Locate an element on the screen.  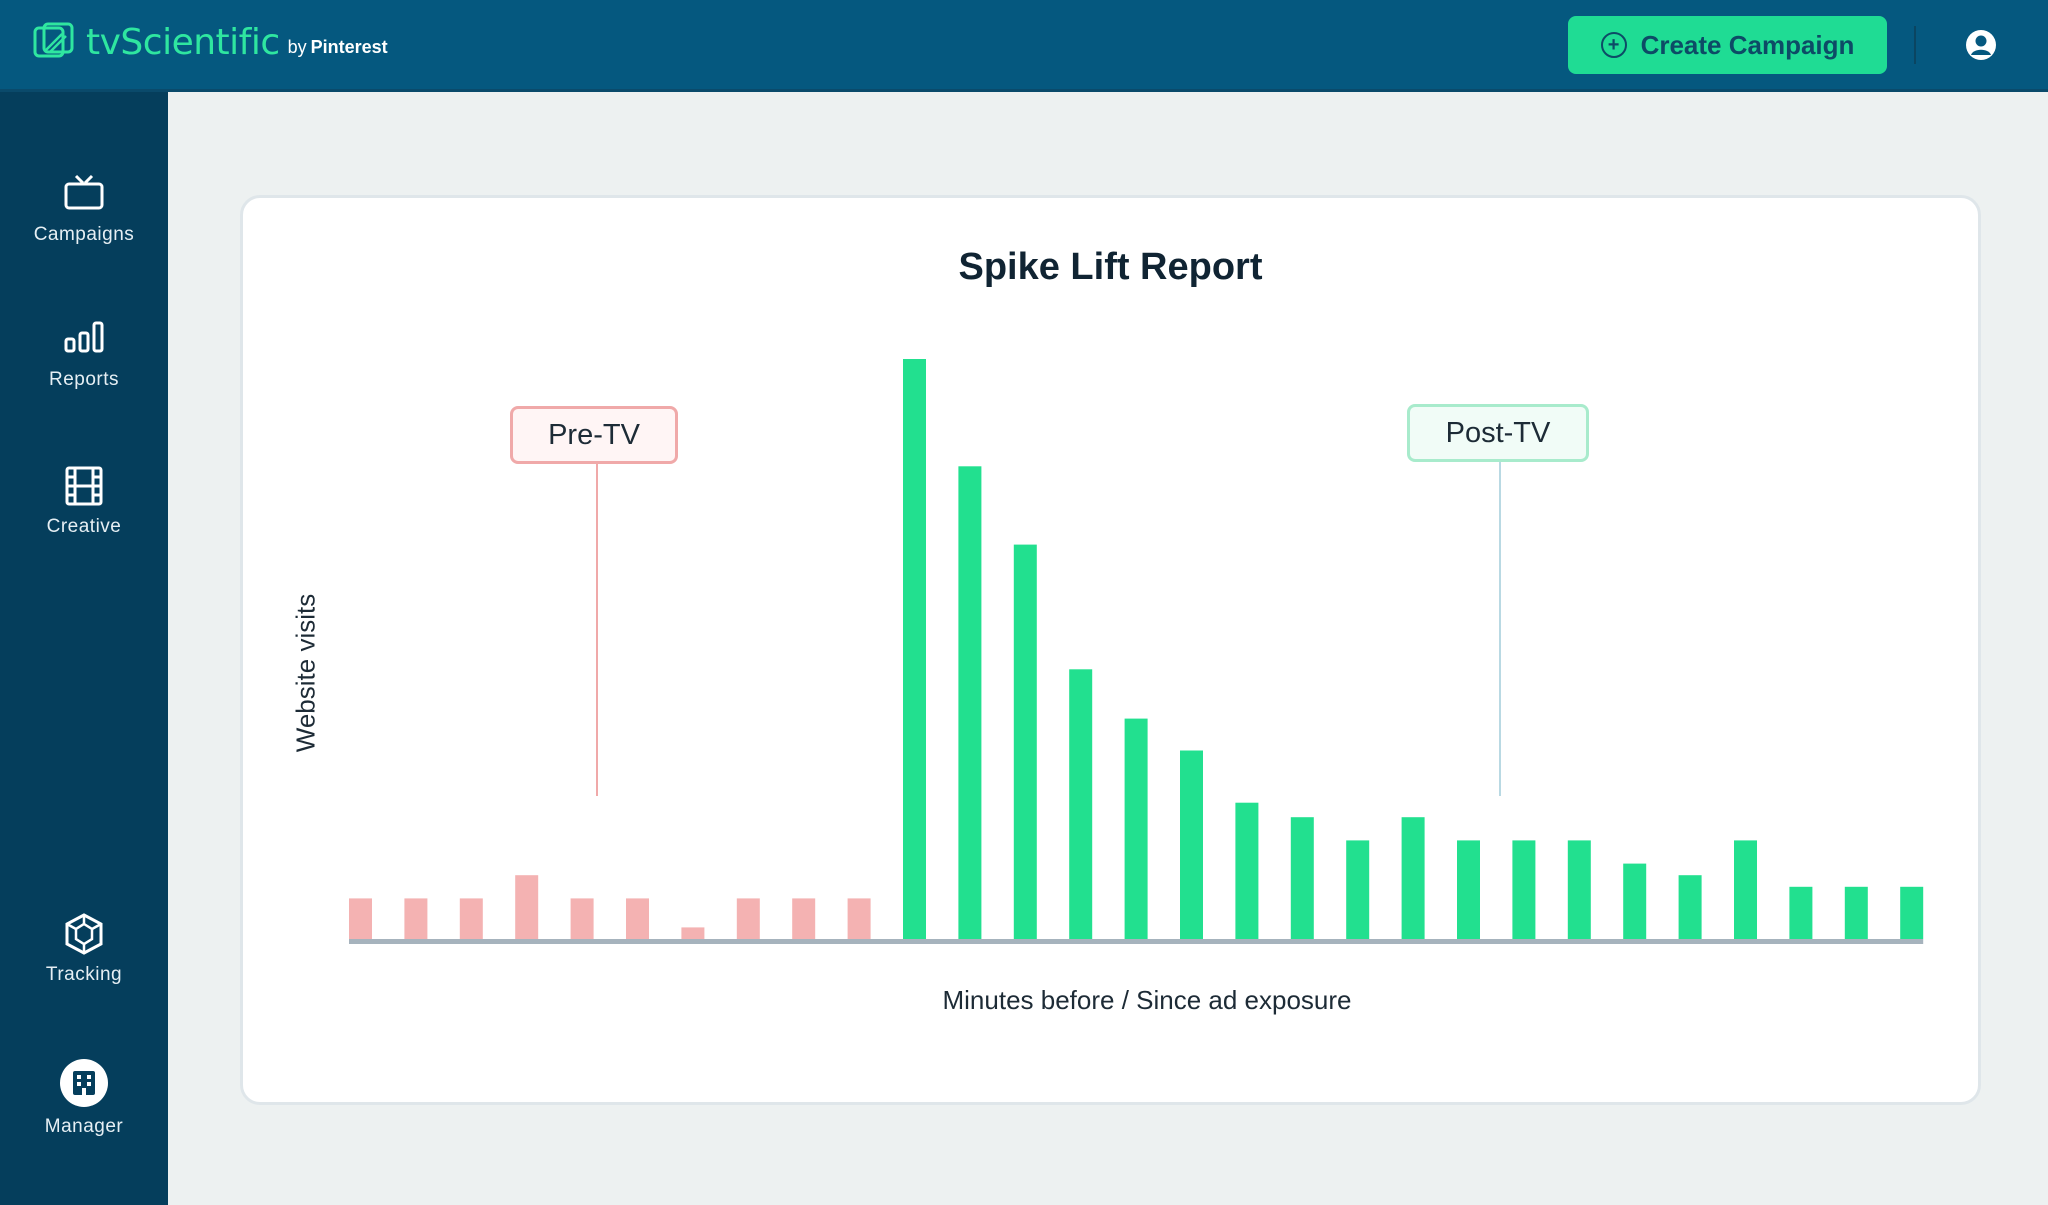
sidebar-item-label: Creative is located at coordinates (84, 526).